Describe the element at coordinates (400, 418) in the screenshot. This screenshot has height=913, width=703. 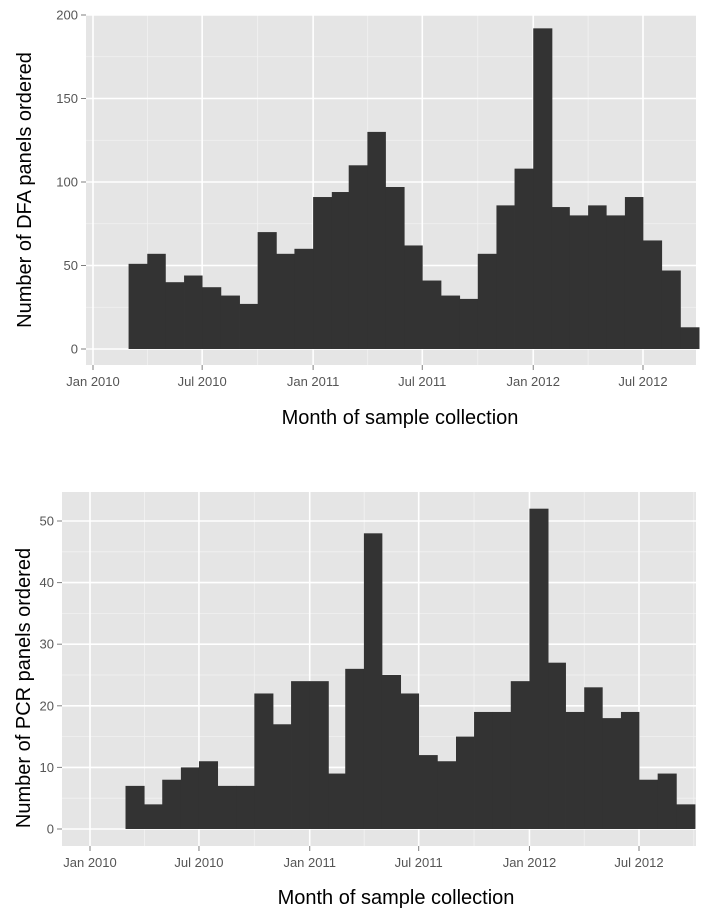
I see `dfa-x-axis-title: Month of sample collection` at that location.